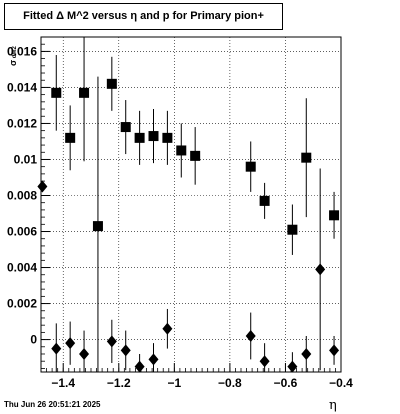 The width and height of the screenshot is (400, 414). What do you see at coordinates (22, 232) in the screenshot?
I see `y-tick-label: 0.006` at bounding box center [22, 232].